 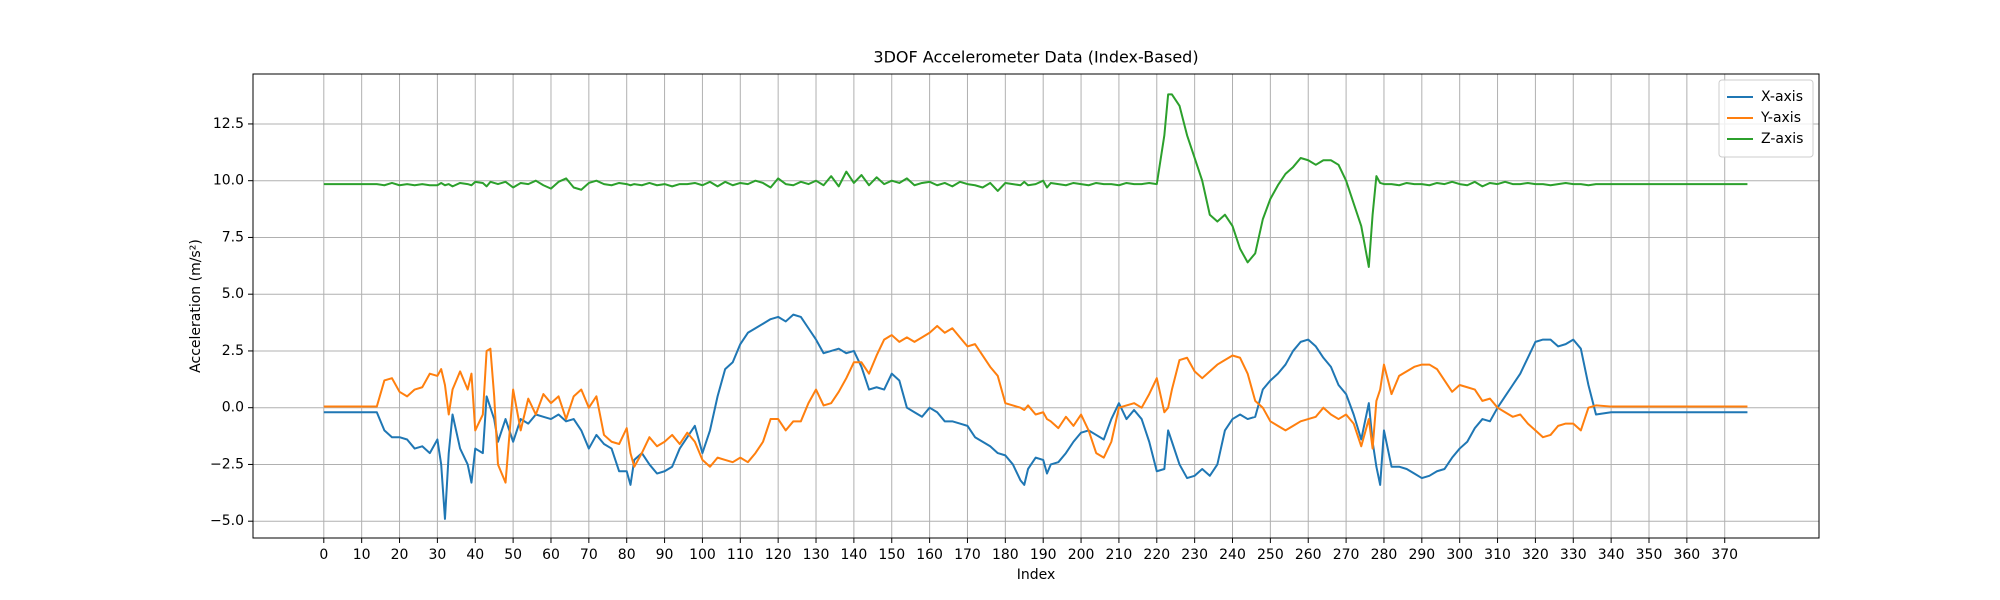 What do you see at coordinates (816, 555) in the screenshot?
I see `x-tick-label: 130` at bounding box center [816, 555].